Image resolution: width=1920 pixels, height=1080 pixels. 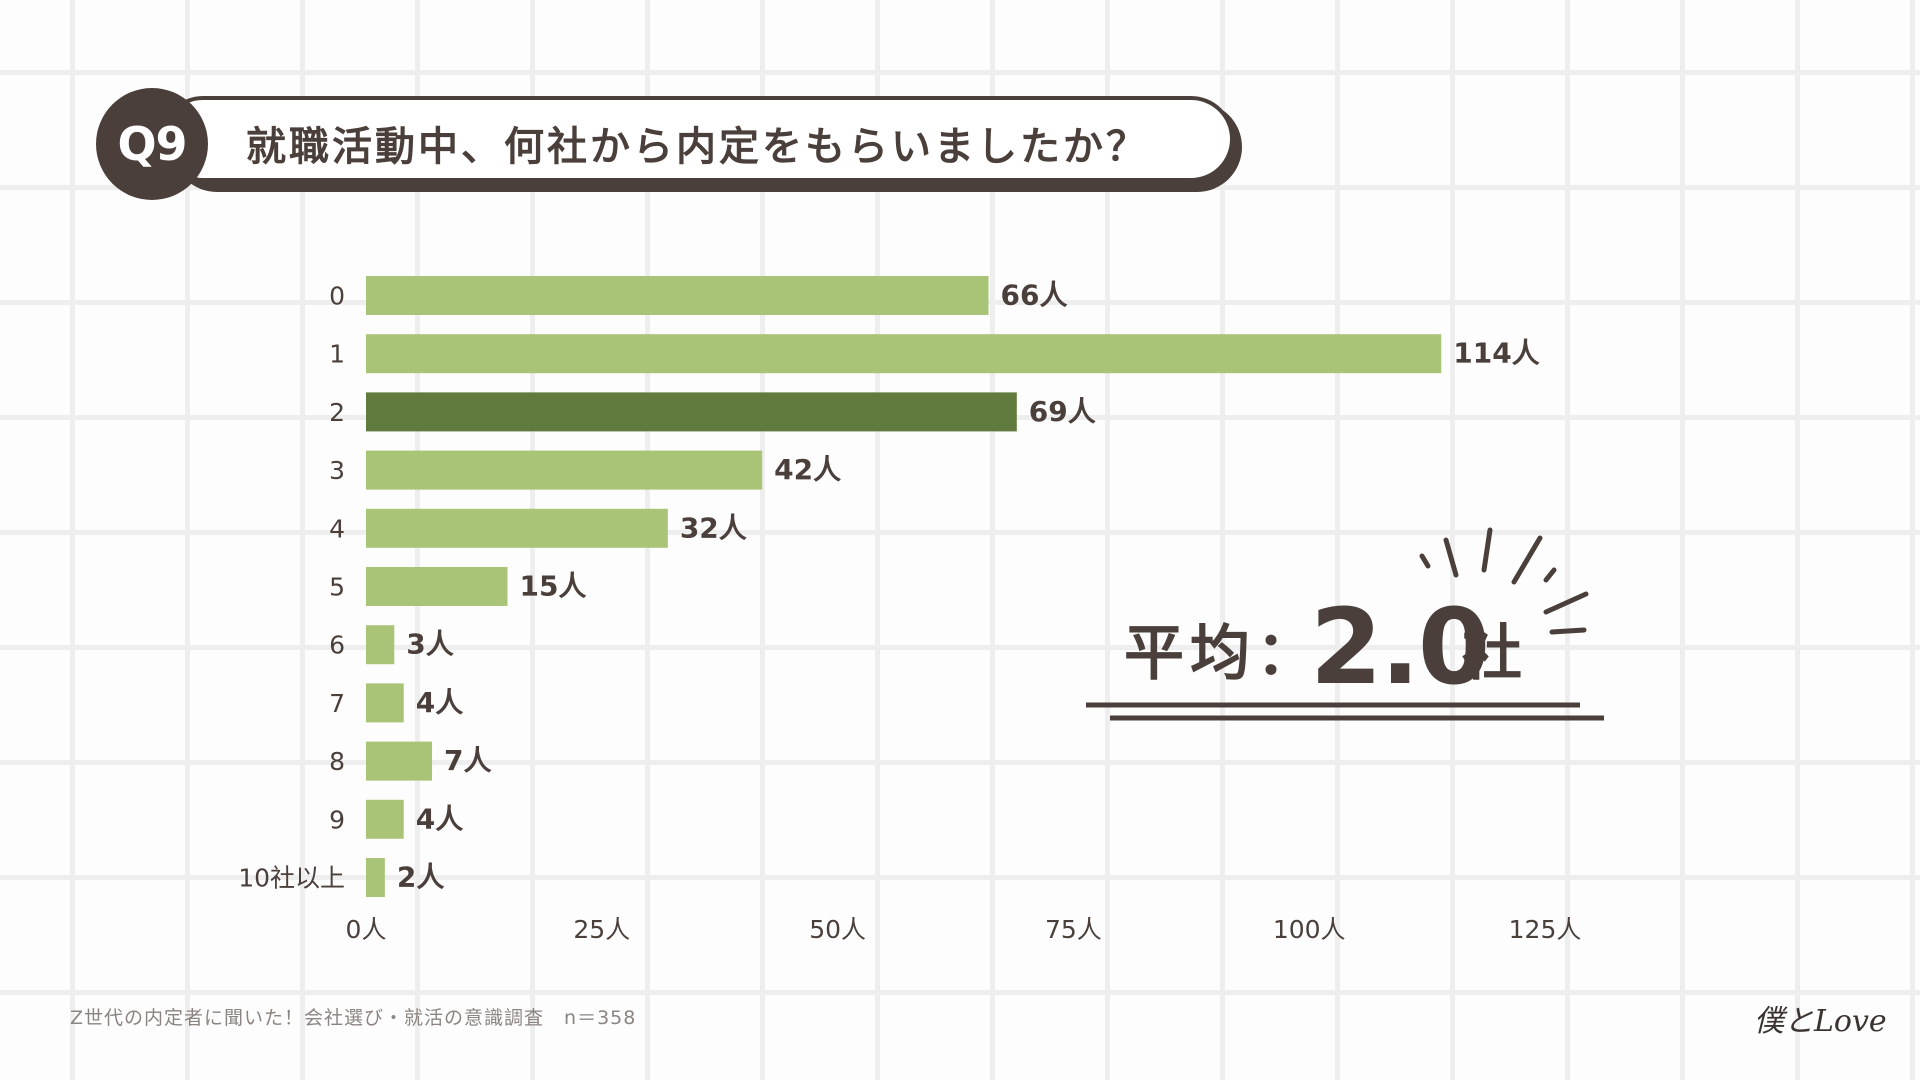 I want to click on category-label-6: 6, so click(x=337, y=645).